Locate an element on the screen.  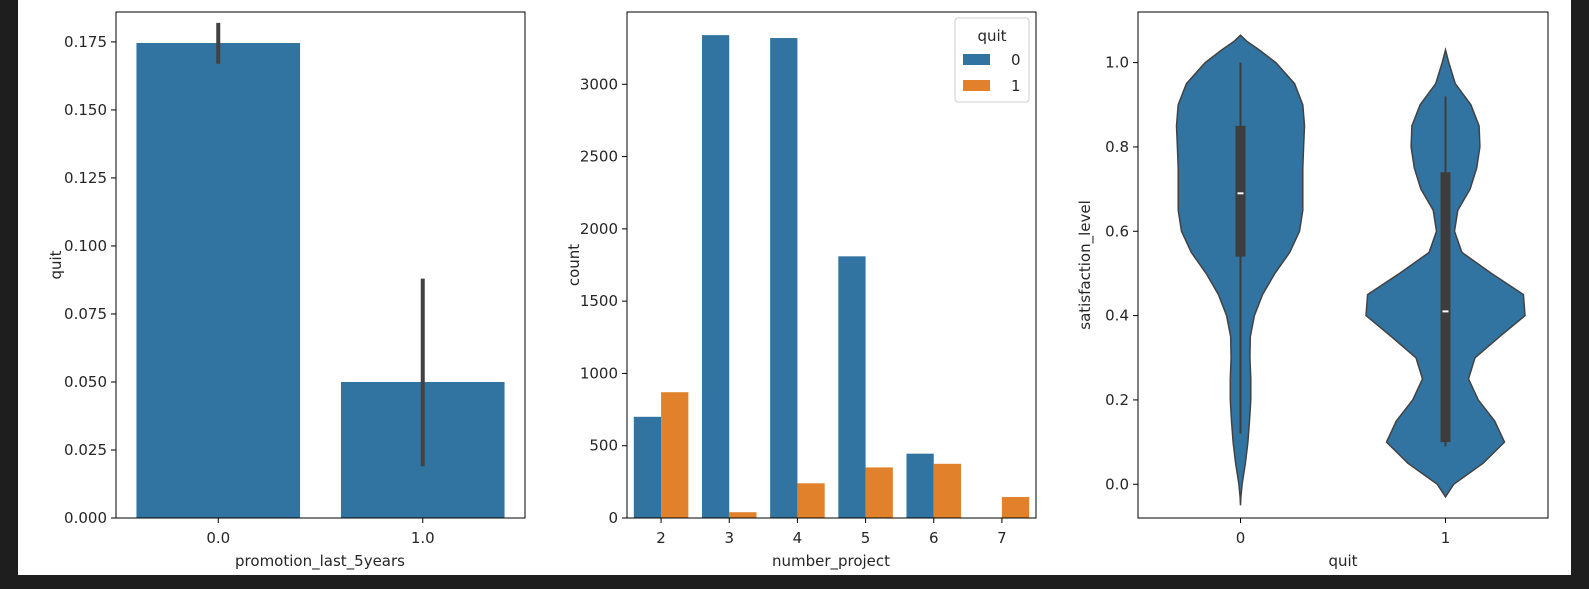
x-tick-label: 5 is located at coordinates (866, 538).